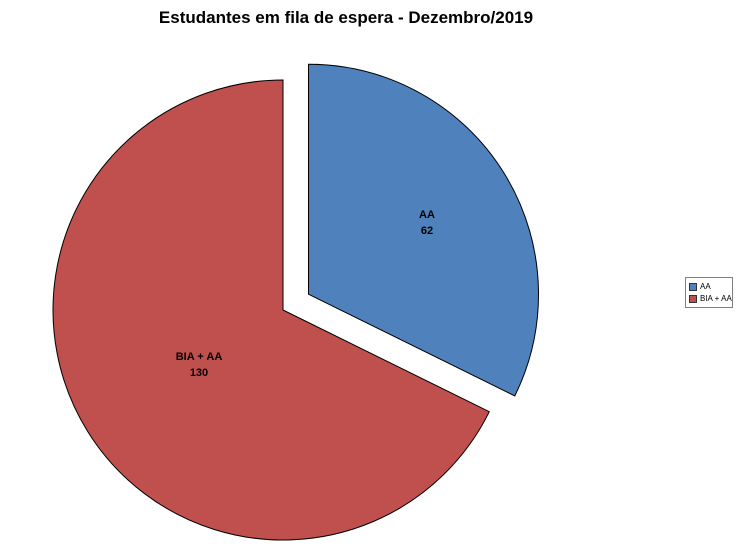  I want to click on legend-swatch-aa-icon, so click(693, 286).